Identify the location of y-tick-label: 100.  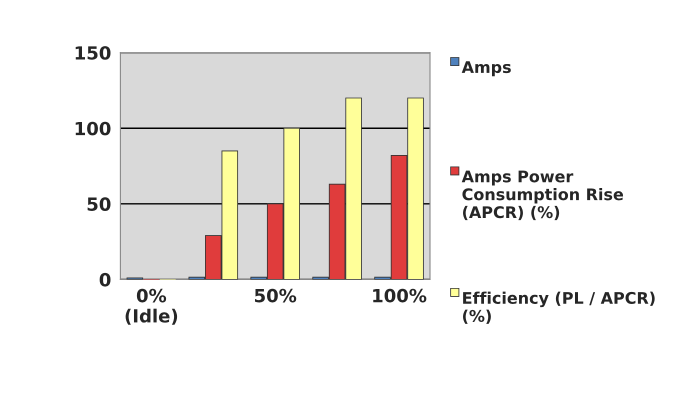
(93, 129).